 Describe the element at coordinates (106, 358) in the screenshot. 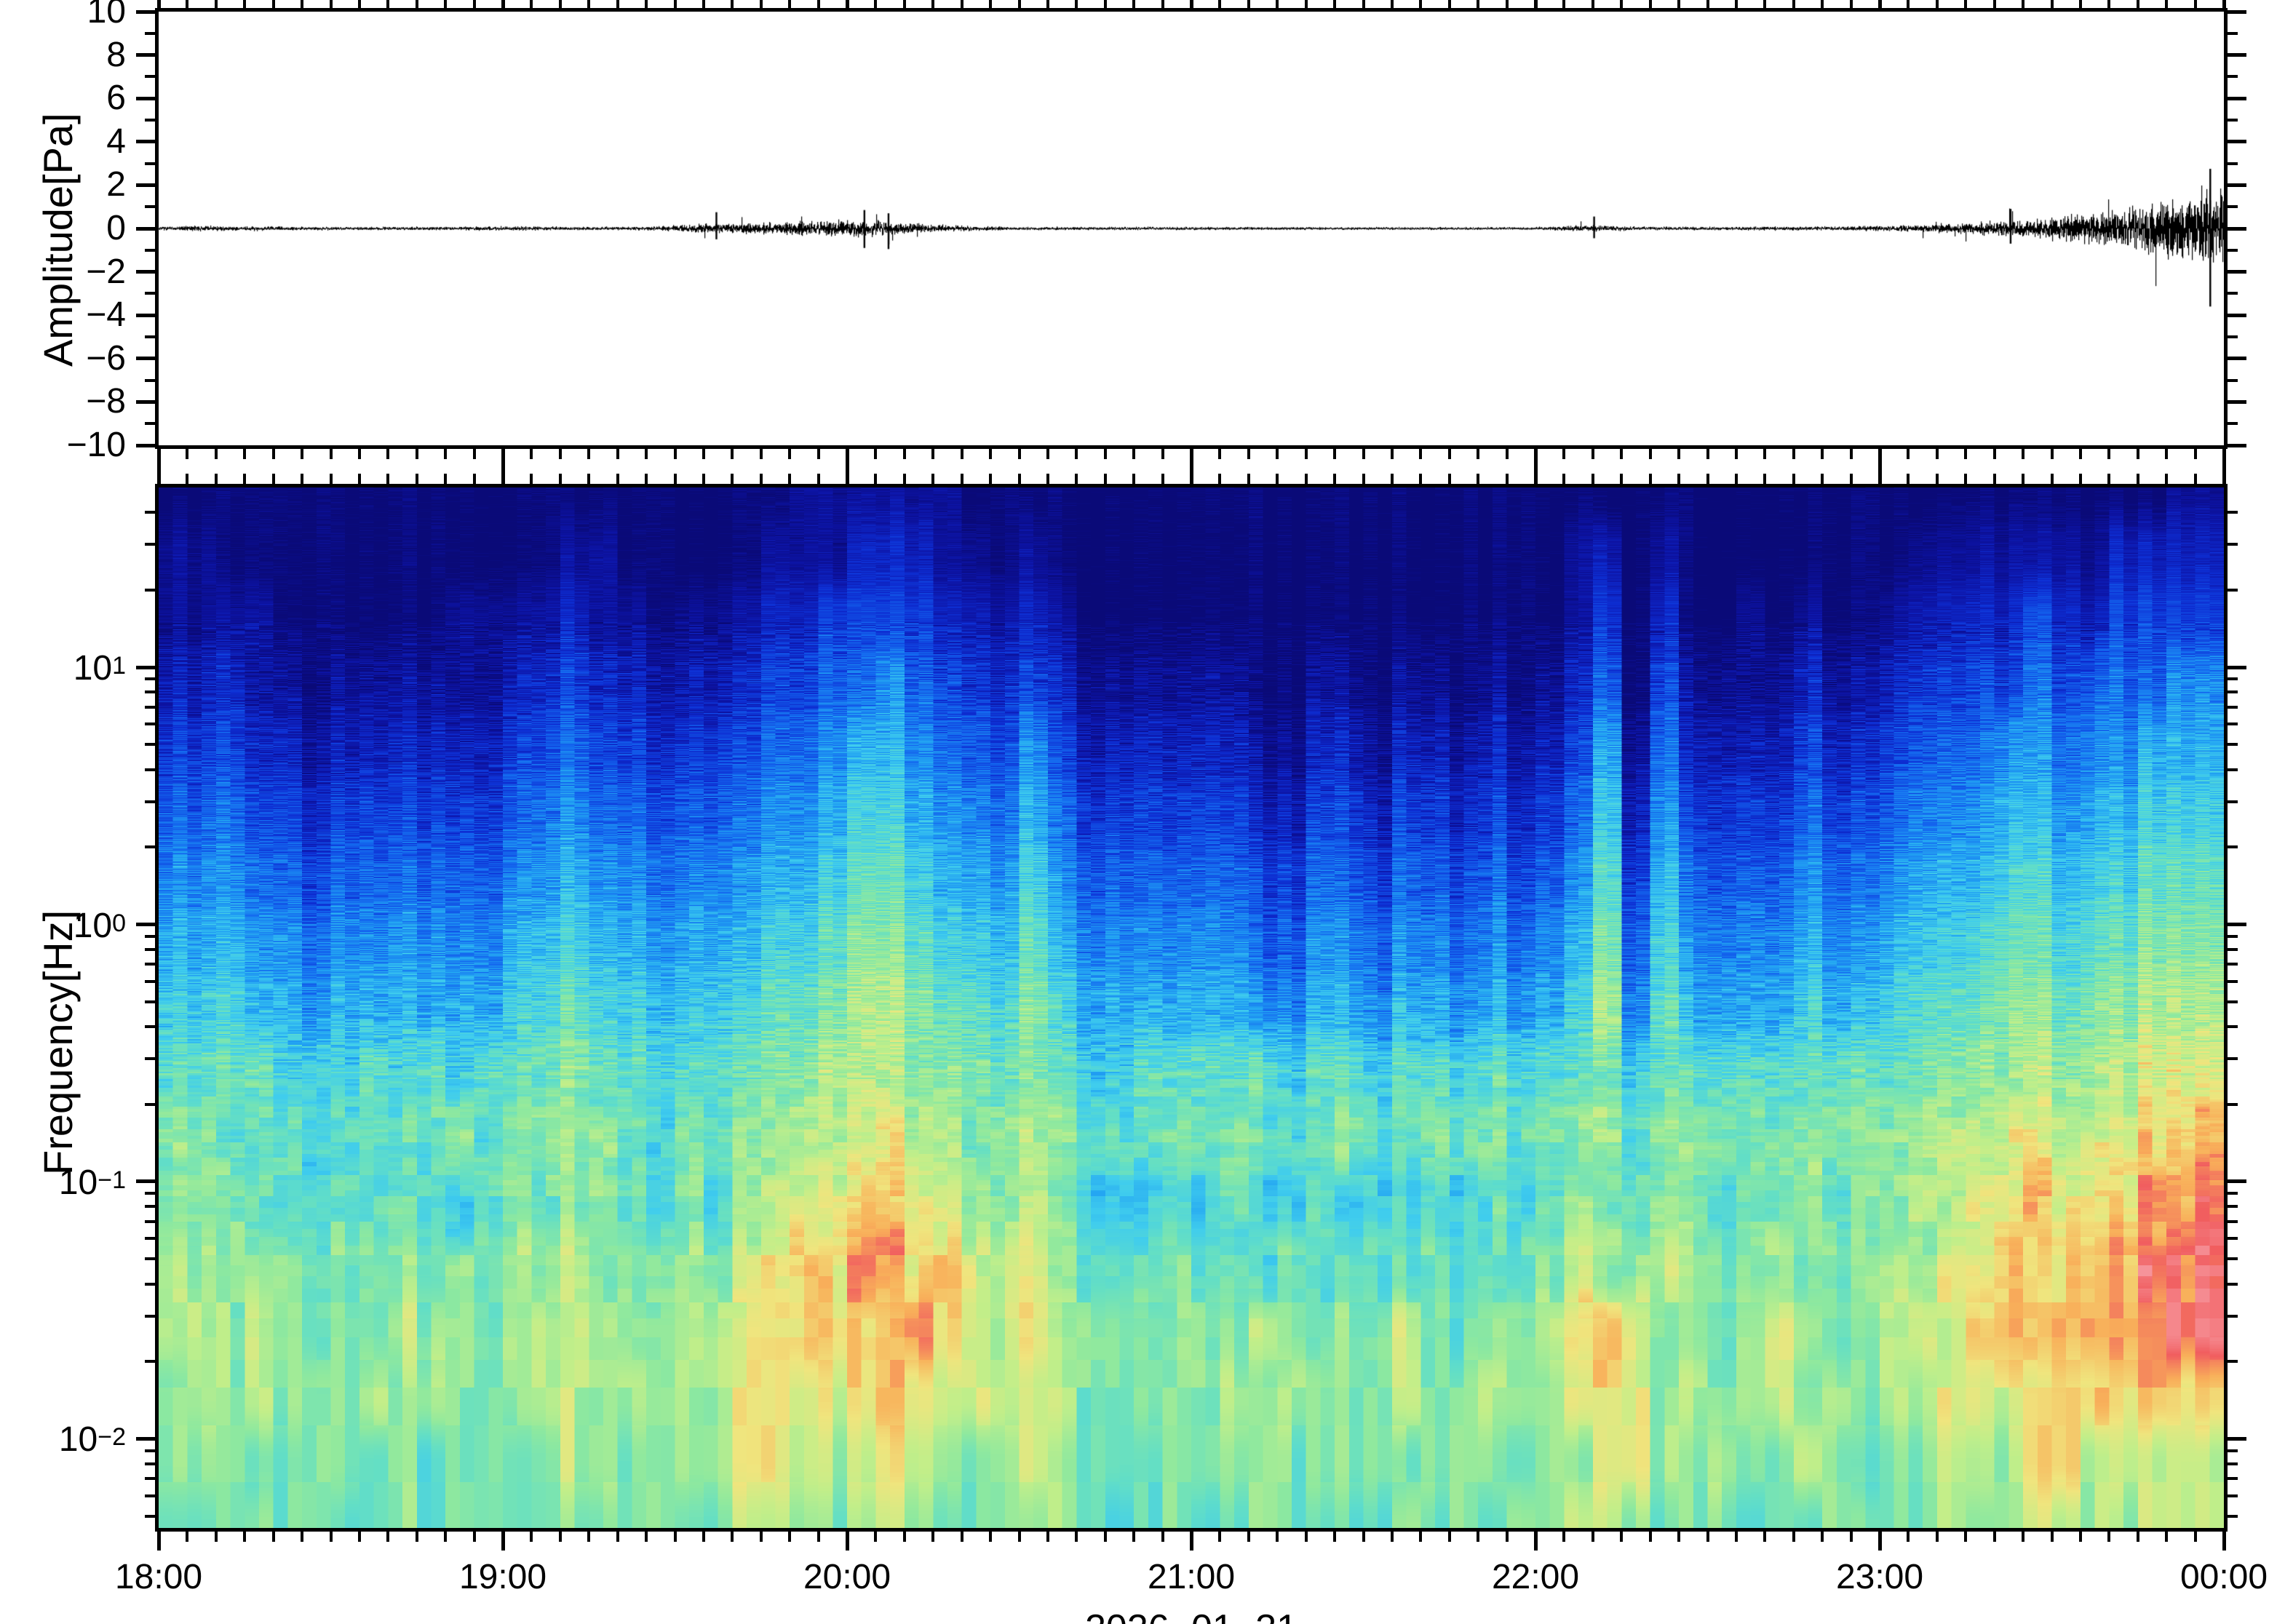

I see `waveform-y-tick-label: −6` at that location.